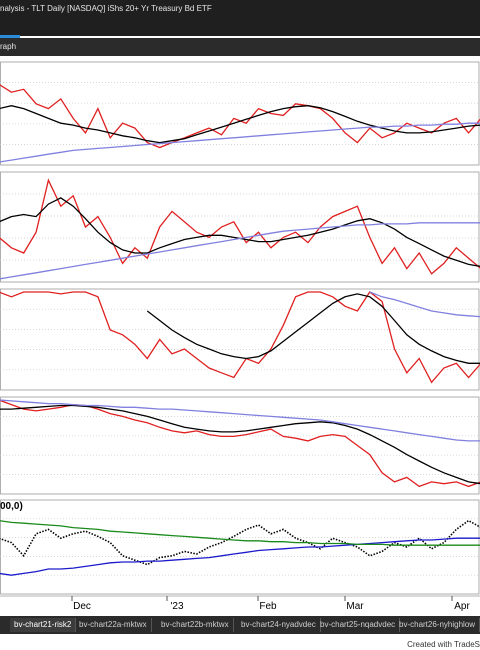 The height and width of the screenshot is (650, 480). Describe the element at coordinates (355, 606) in the screenshot. I see `x-tick-label: Mar` at that location.